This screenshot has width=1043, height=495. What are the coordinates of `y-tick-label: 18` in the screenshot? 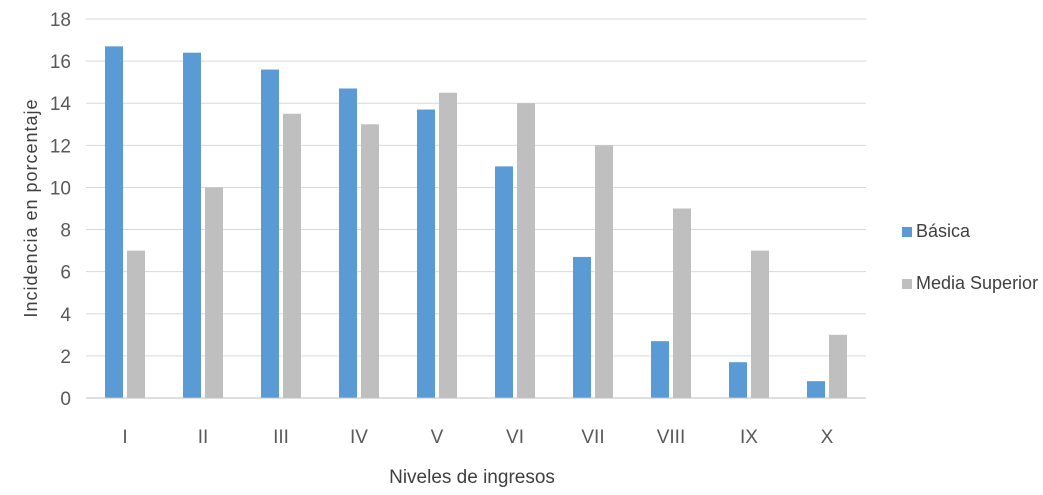 It's located at (60, 20).